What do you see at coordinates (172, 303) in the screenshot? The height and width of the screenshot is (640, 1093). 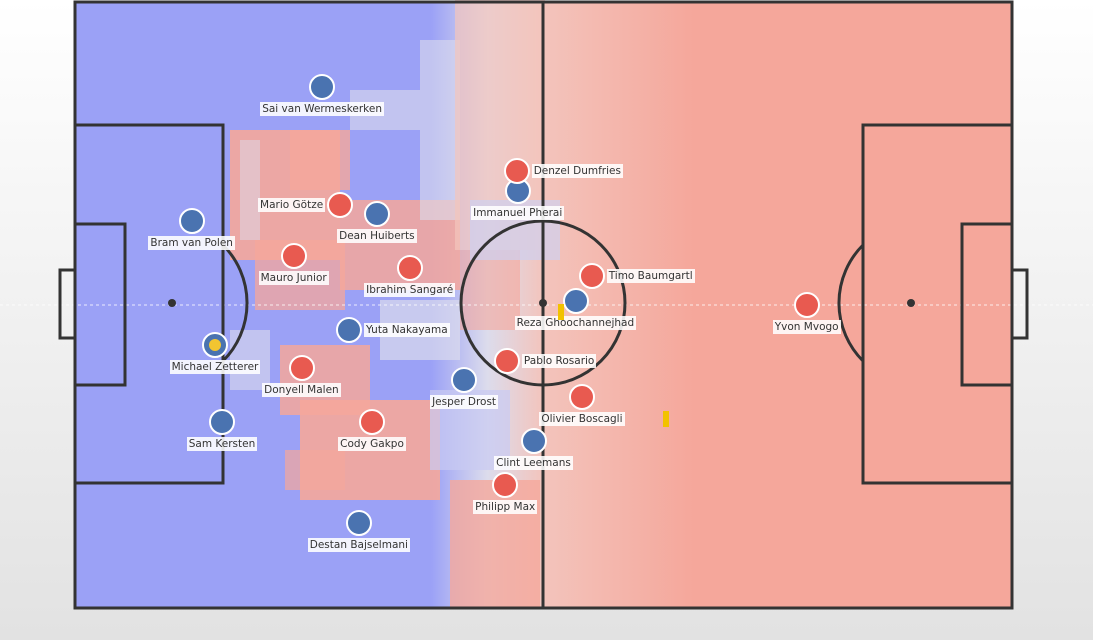 I see `penalty-spot-left` at bounding box center [172, 303].